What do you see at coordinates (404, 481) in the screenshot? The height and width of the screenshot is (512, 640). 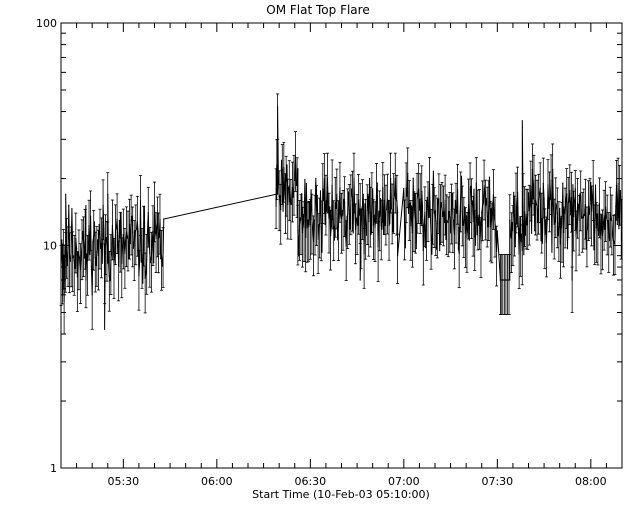 I see `x-tick-label: 07:00` at bounding box center [404, 481].